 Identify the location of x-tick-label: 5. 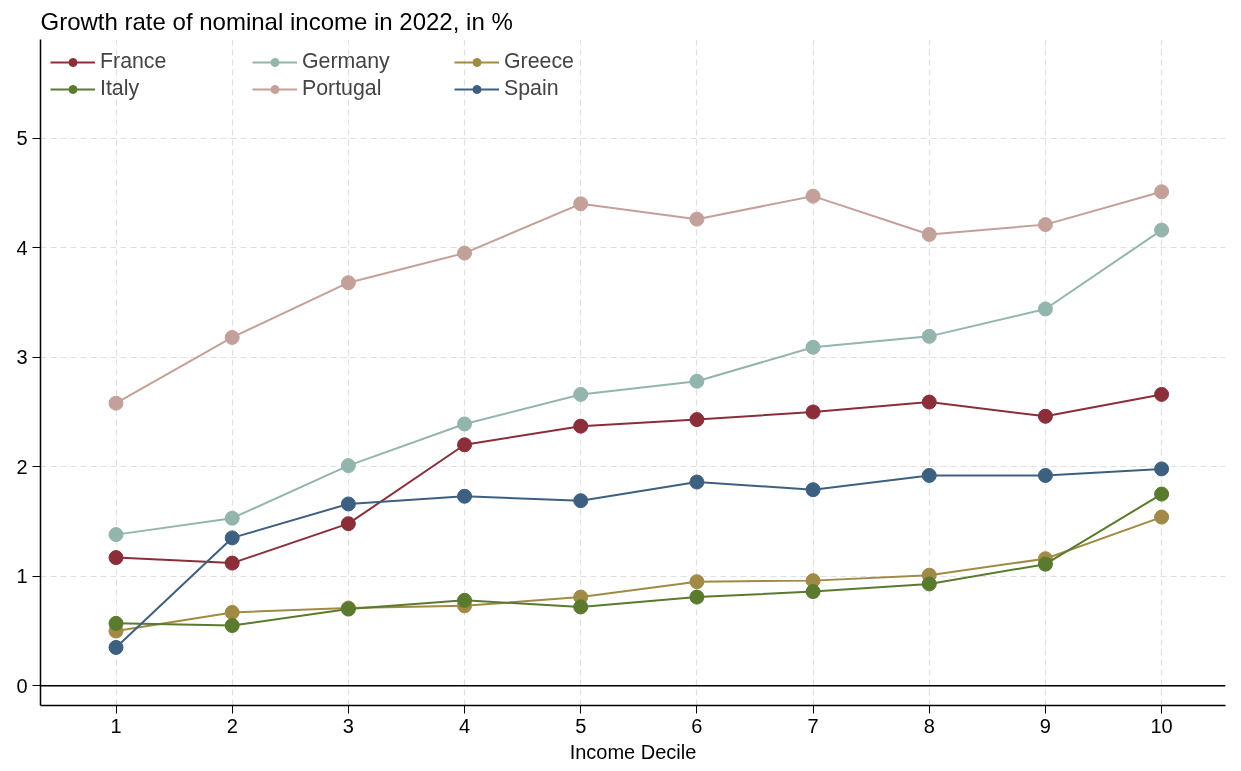
(581, 725).